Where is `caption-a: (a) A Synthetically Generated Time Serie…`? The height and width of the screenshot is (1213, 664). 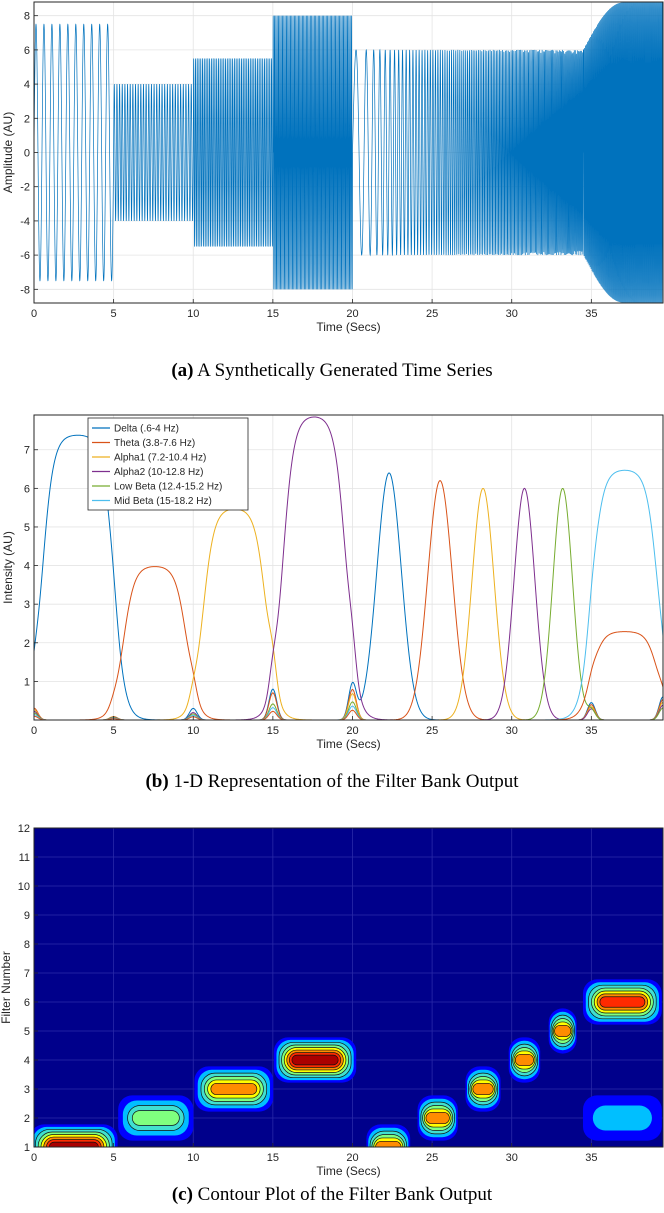
caption-a: (a) A Synthetically Generated Time Serie… is located at coordinates (332, 371).